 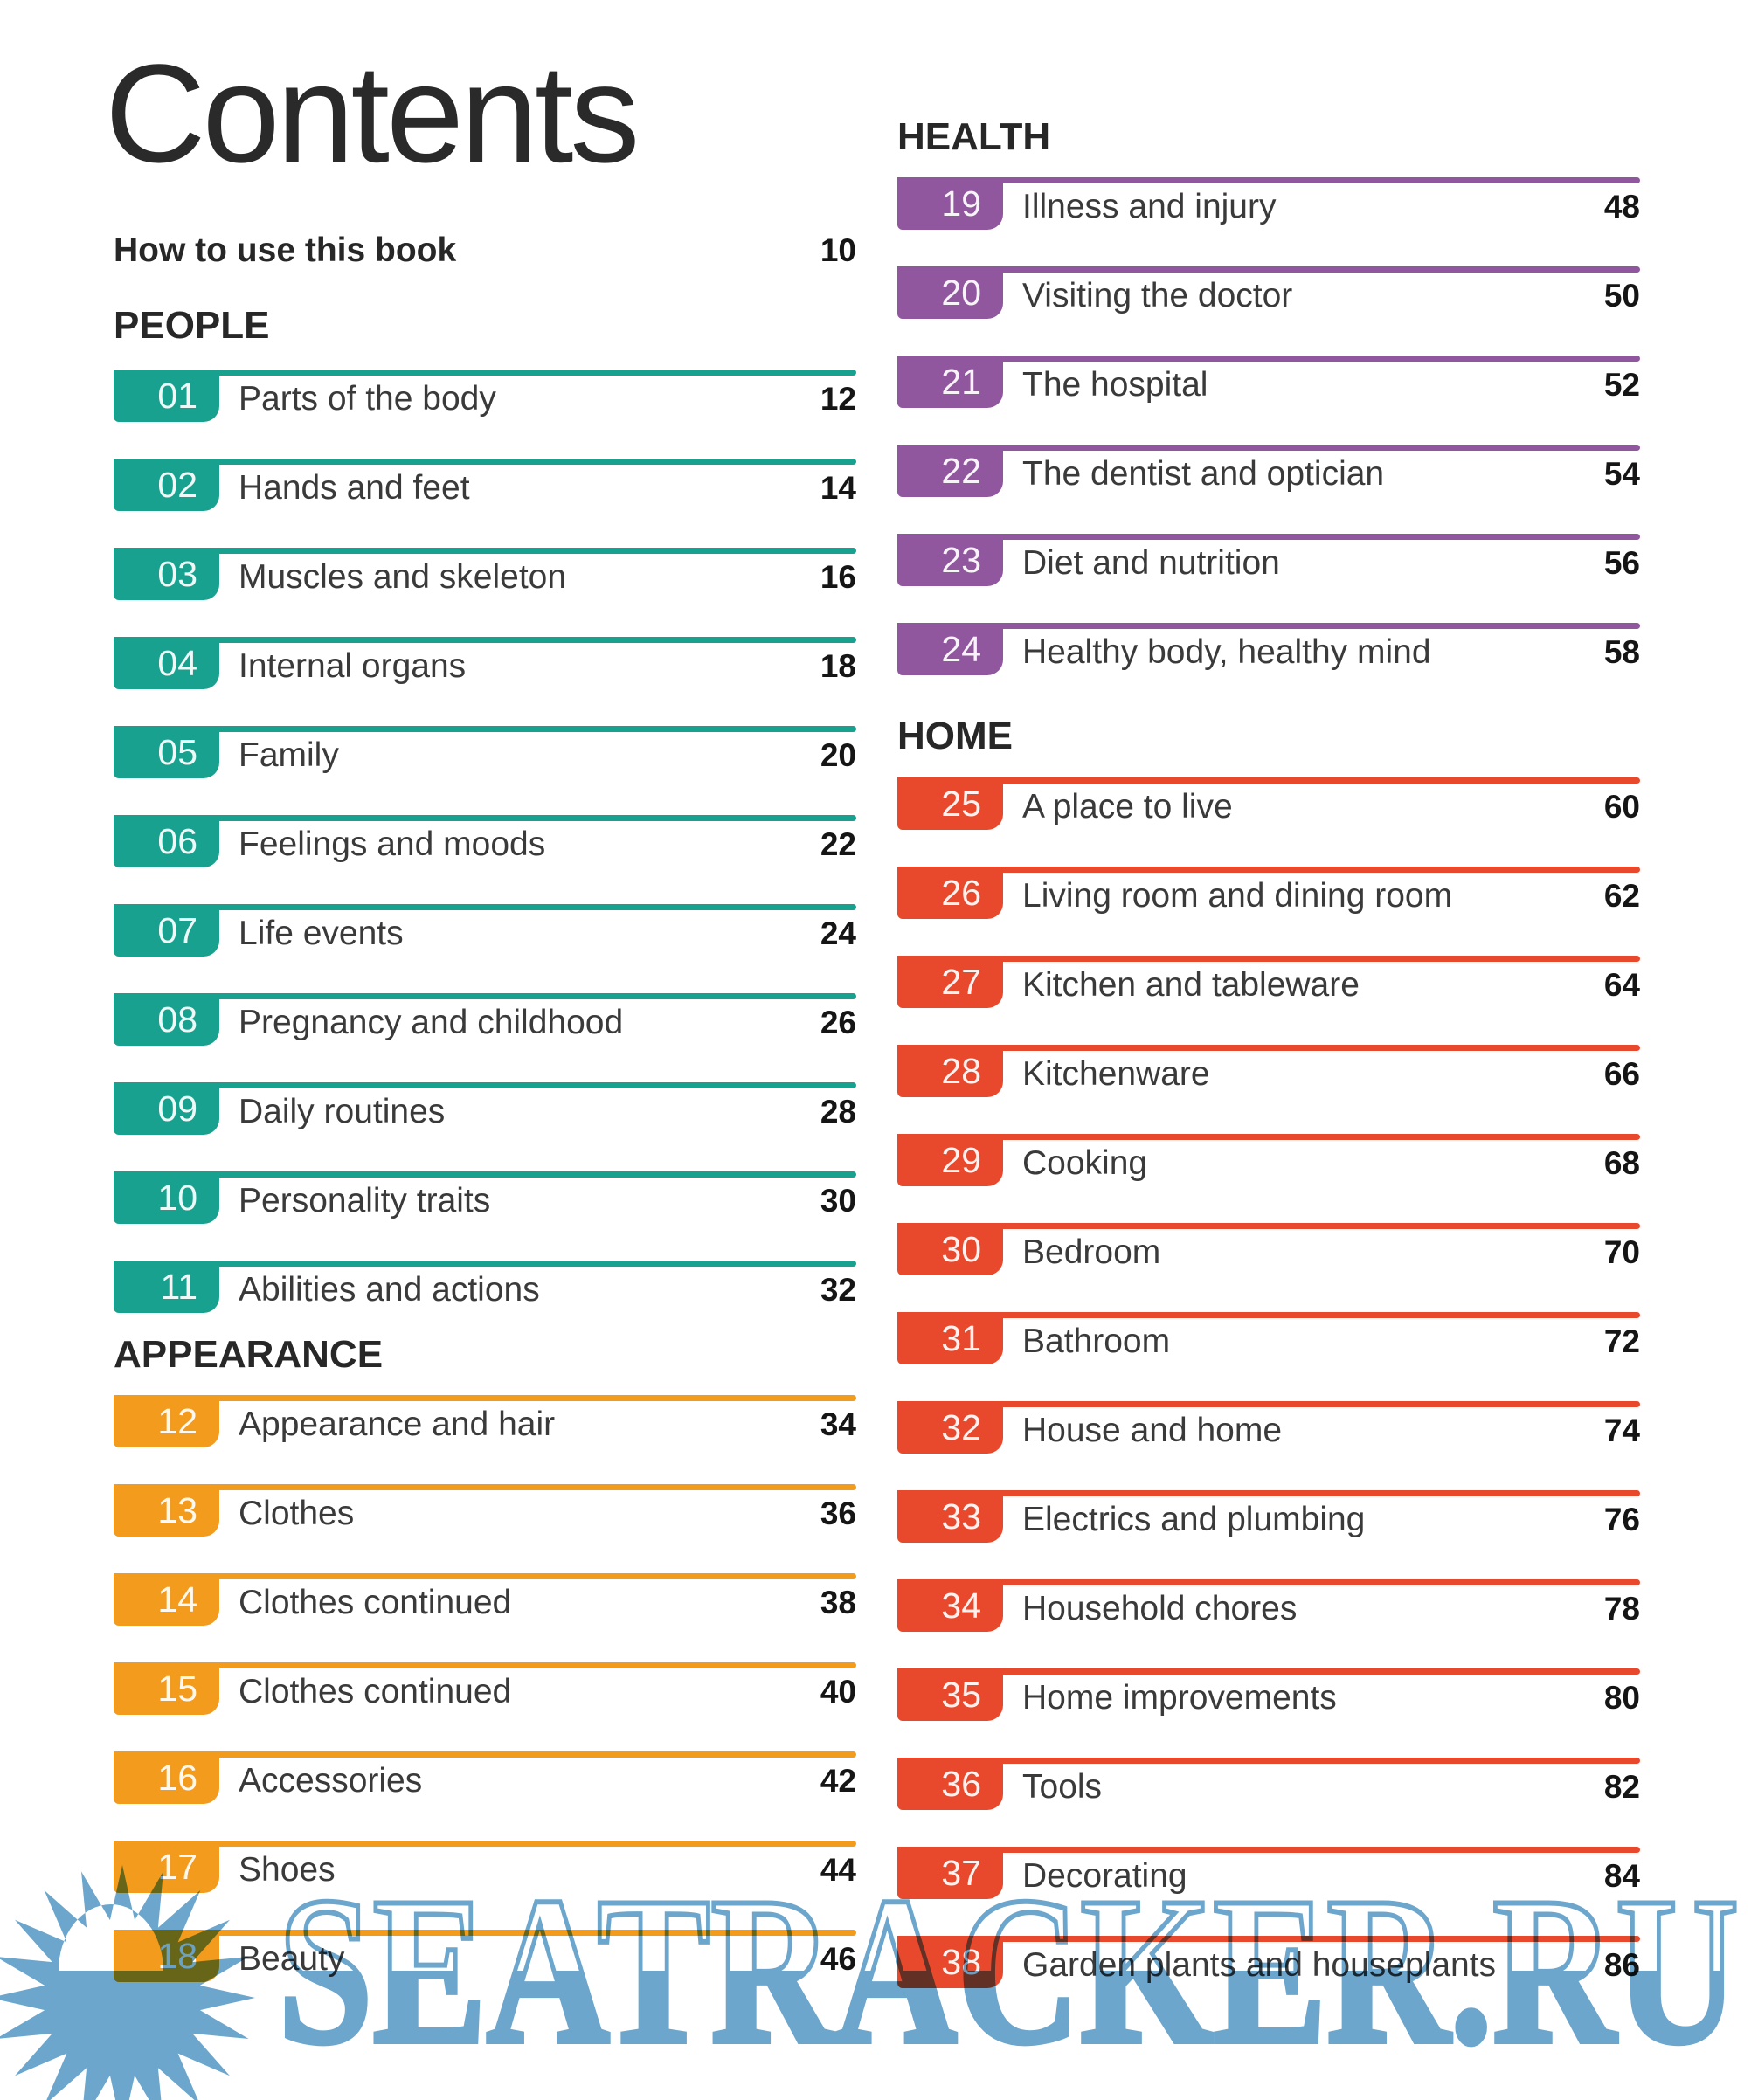 I want to click on chapter-title: Illness and injury, so click(x=1150, y=206).